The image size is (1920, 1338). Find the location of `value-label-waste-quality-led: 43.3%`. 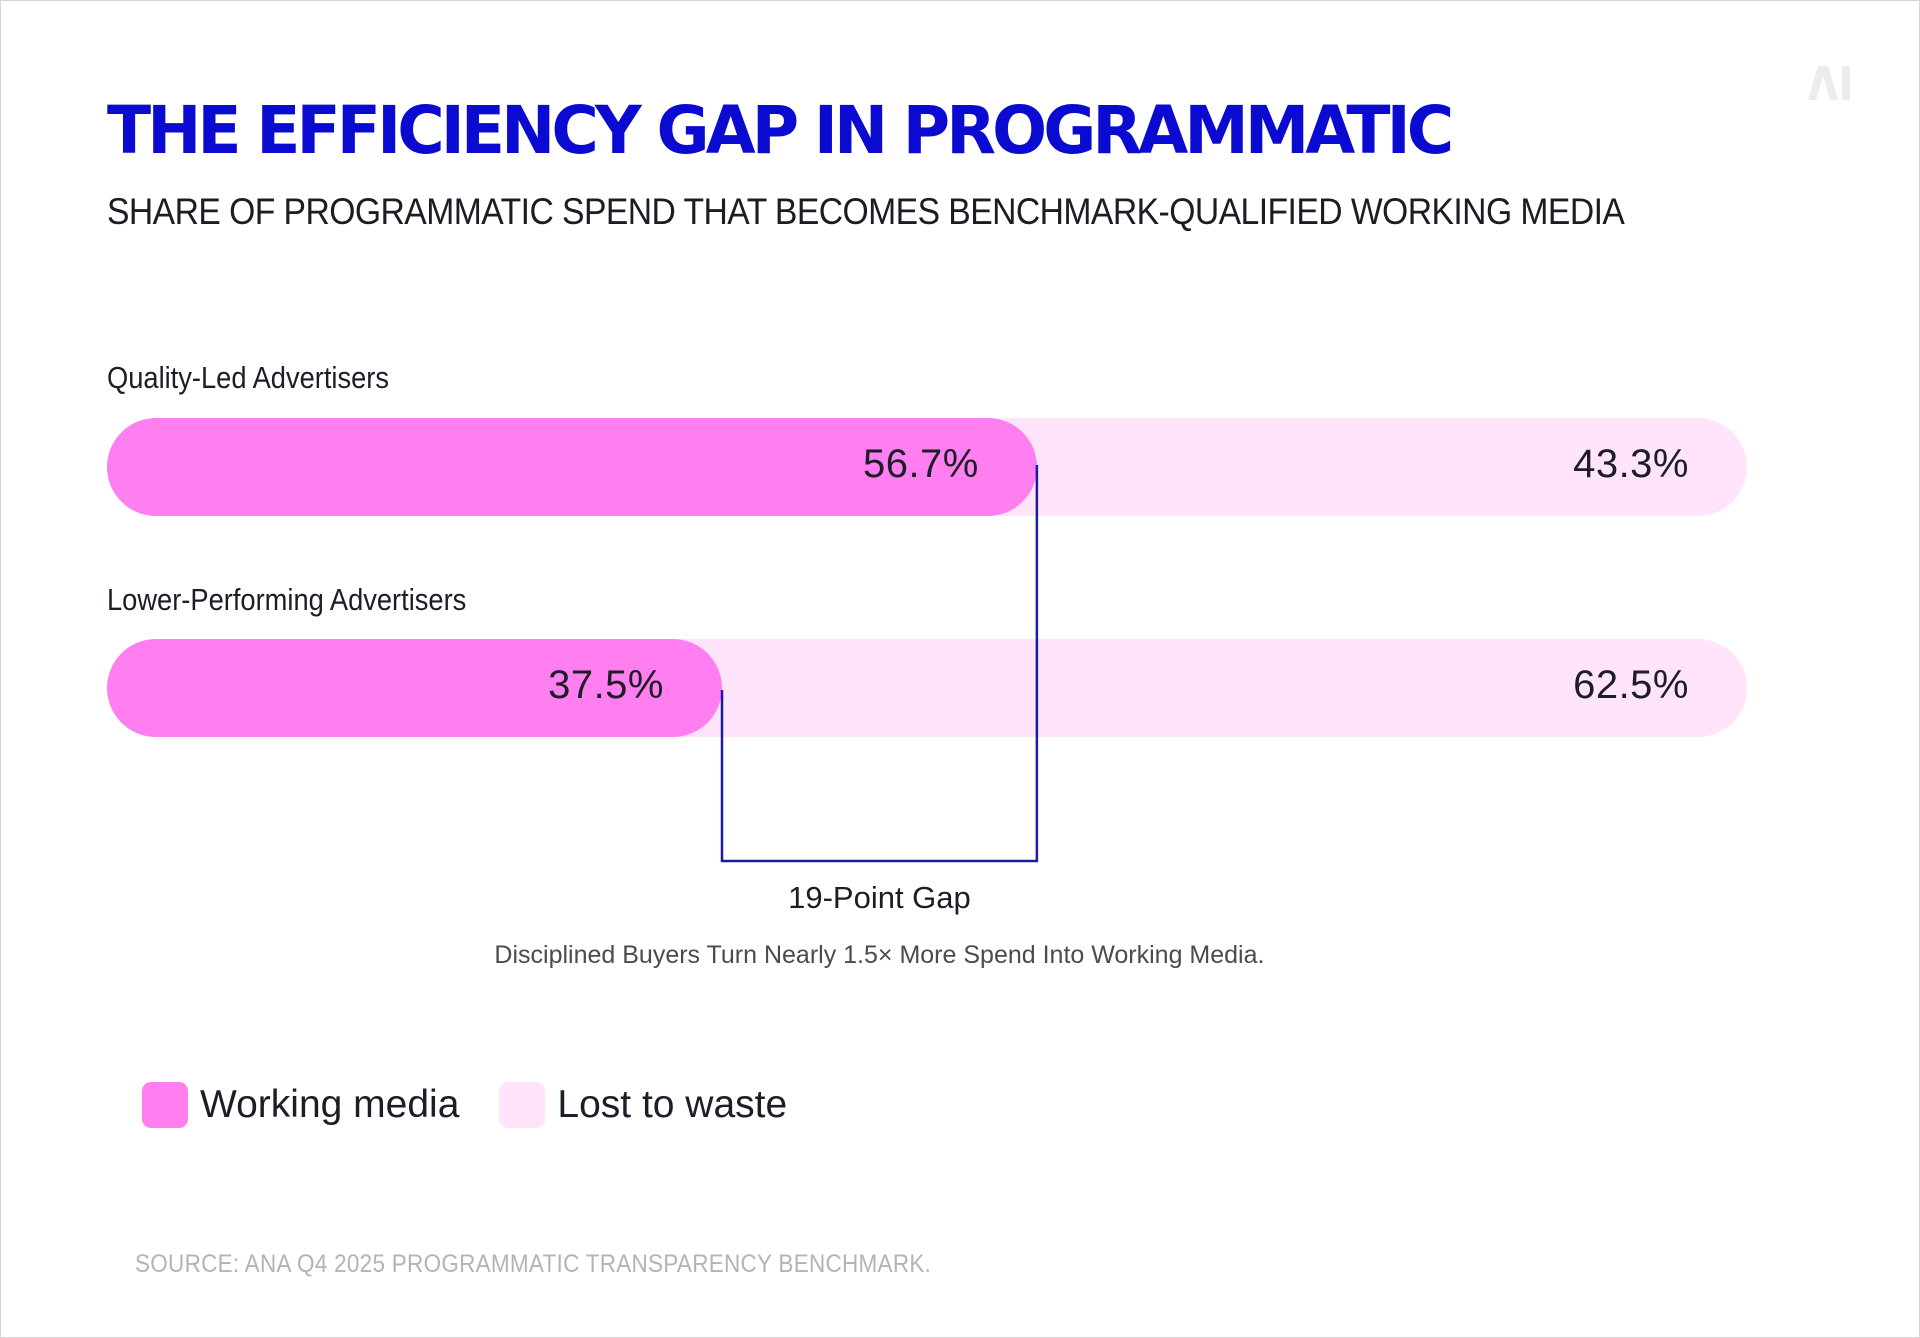

value-label-waste-quality-led: 43.3% is located at coordinates (1631, 464).